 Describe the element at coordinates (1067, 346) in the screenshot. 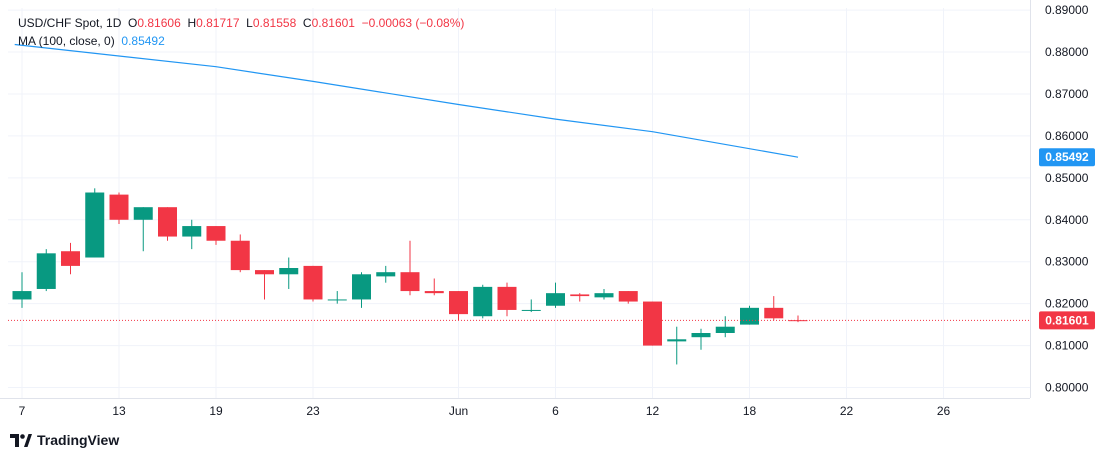

I see `price-tick-label: 0.81000` at that location.